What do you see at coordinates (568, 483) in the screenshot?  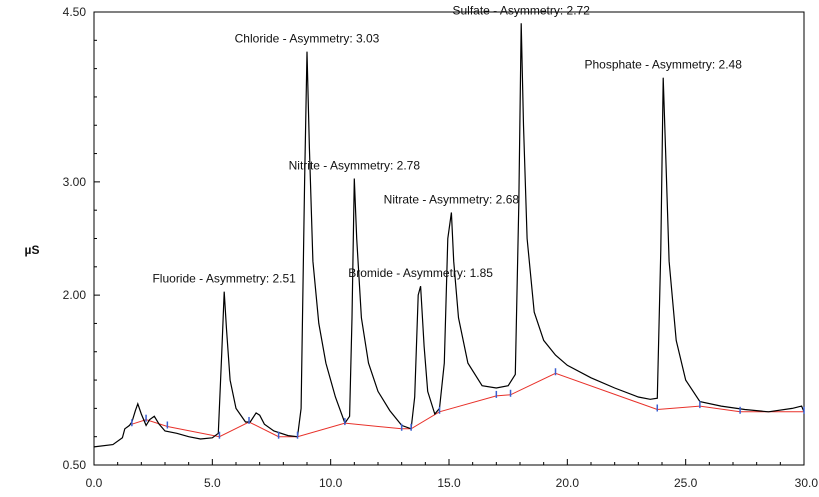 I see `x-tick-label: 20.0` at bounding box center [568, 483].